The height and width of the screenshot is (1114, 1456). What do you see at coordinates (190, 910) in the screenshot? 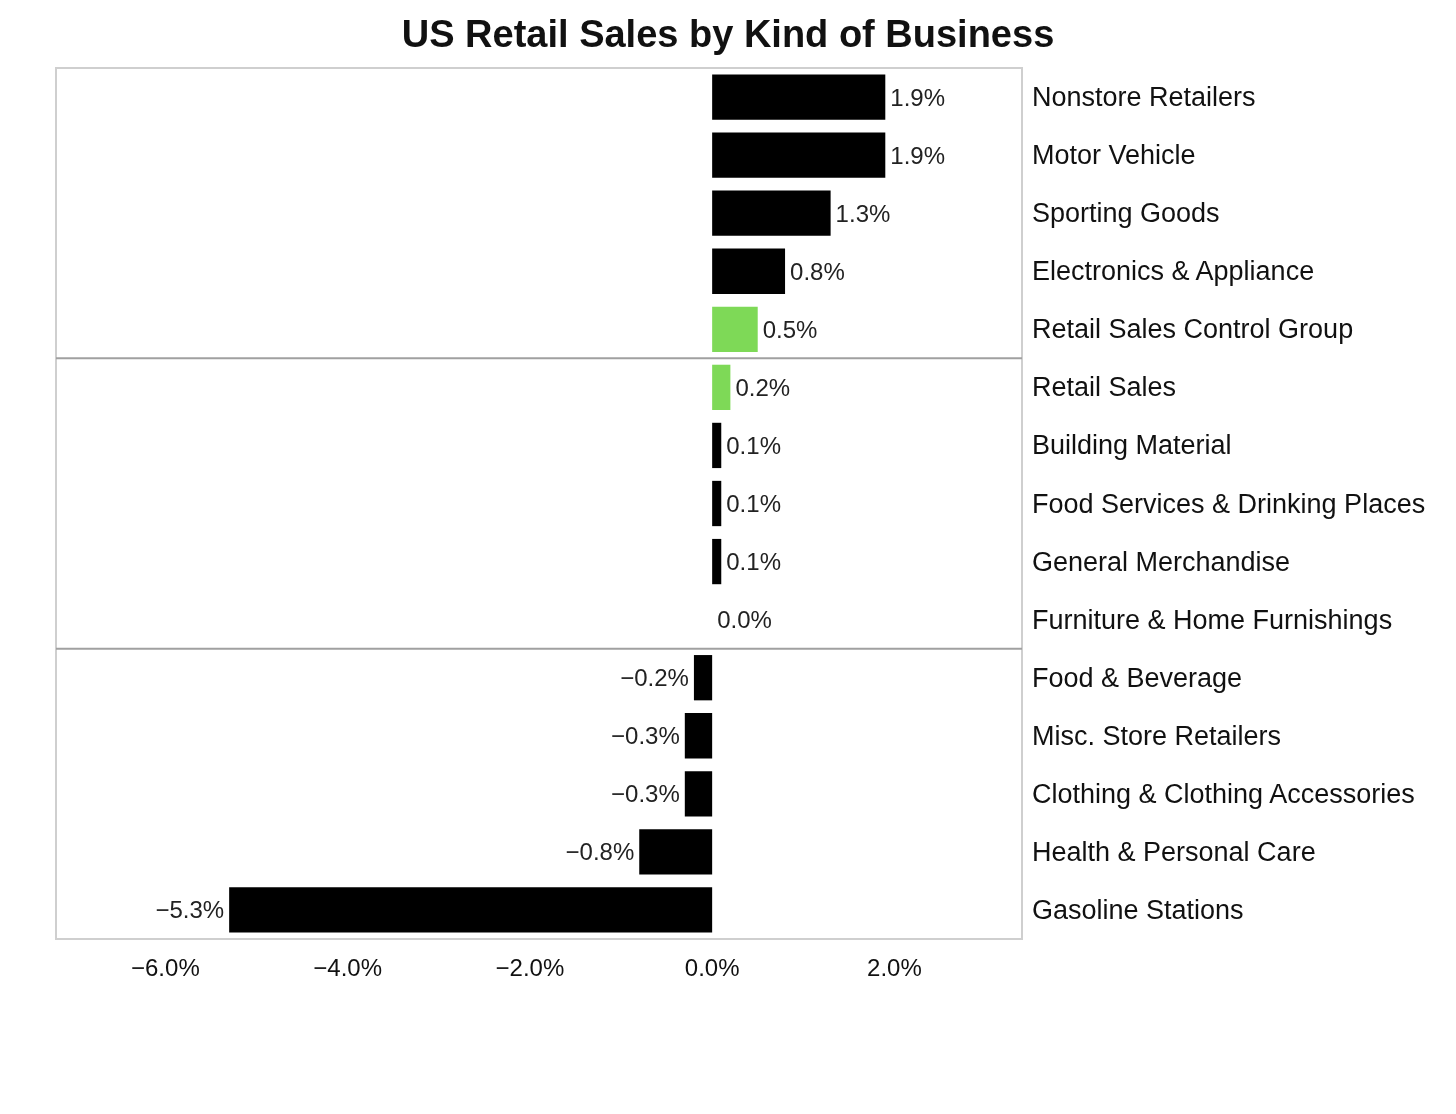
I see `data-label: −5.3%` at bounding box center [190, 910].